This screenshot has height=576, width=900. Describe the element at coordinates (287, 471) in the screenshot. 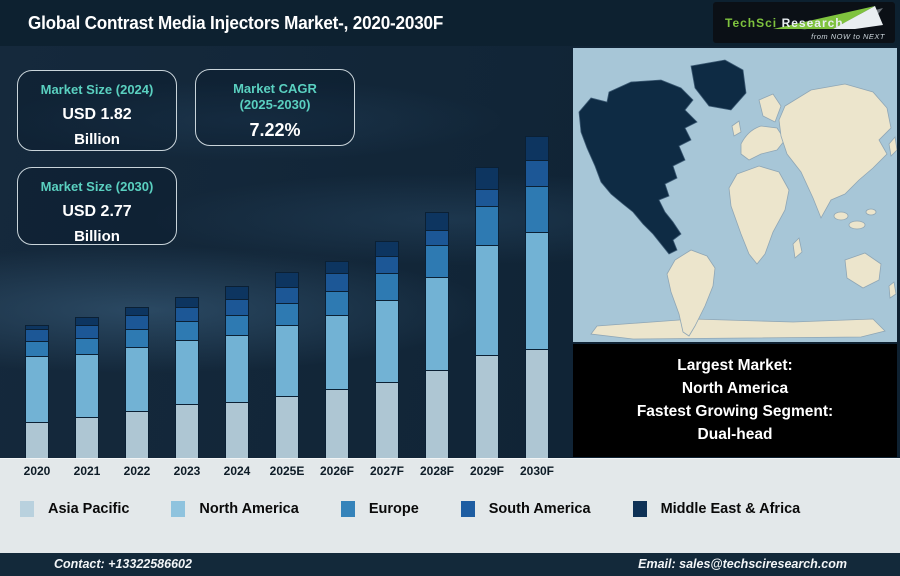

I see `x-axis-label-2025E: 2025E` at that location.